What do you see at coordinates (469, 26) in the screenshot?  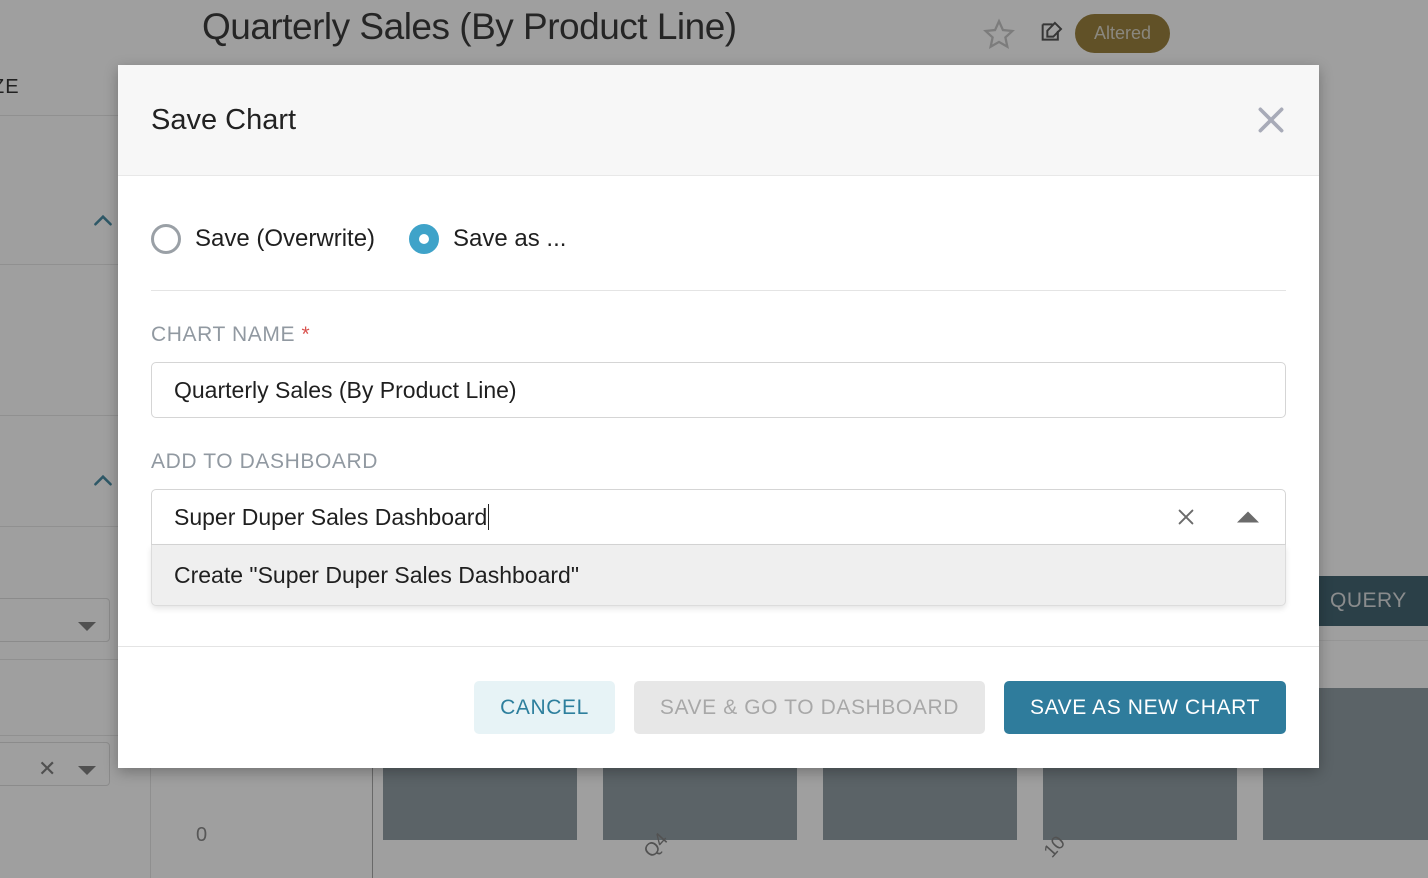 I see `page-title: Quarterly Sales (By Product Line)` at bounding box center [469, 26].